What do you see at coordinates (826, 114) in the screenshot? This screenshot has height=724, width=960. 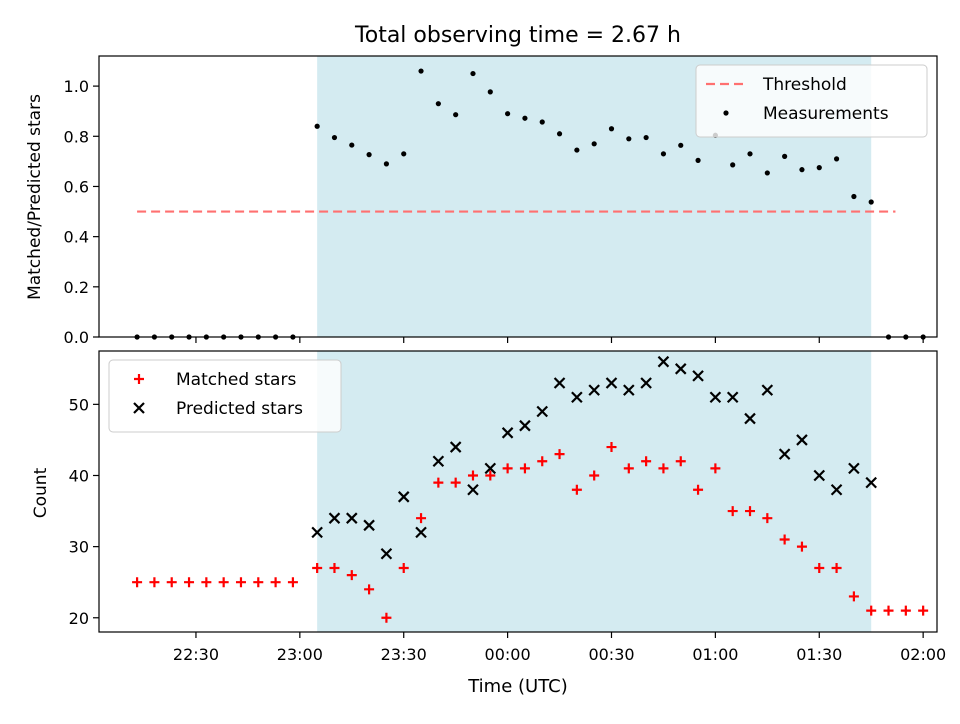 I see `legend-label: Measurements` at bounding box center [826, 114].